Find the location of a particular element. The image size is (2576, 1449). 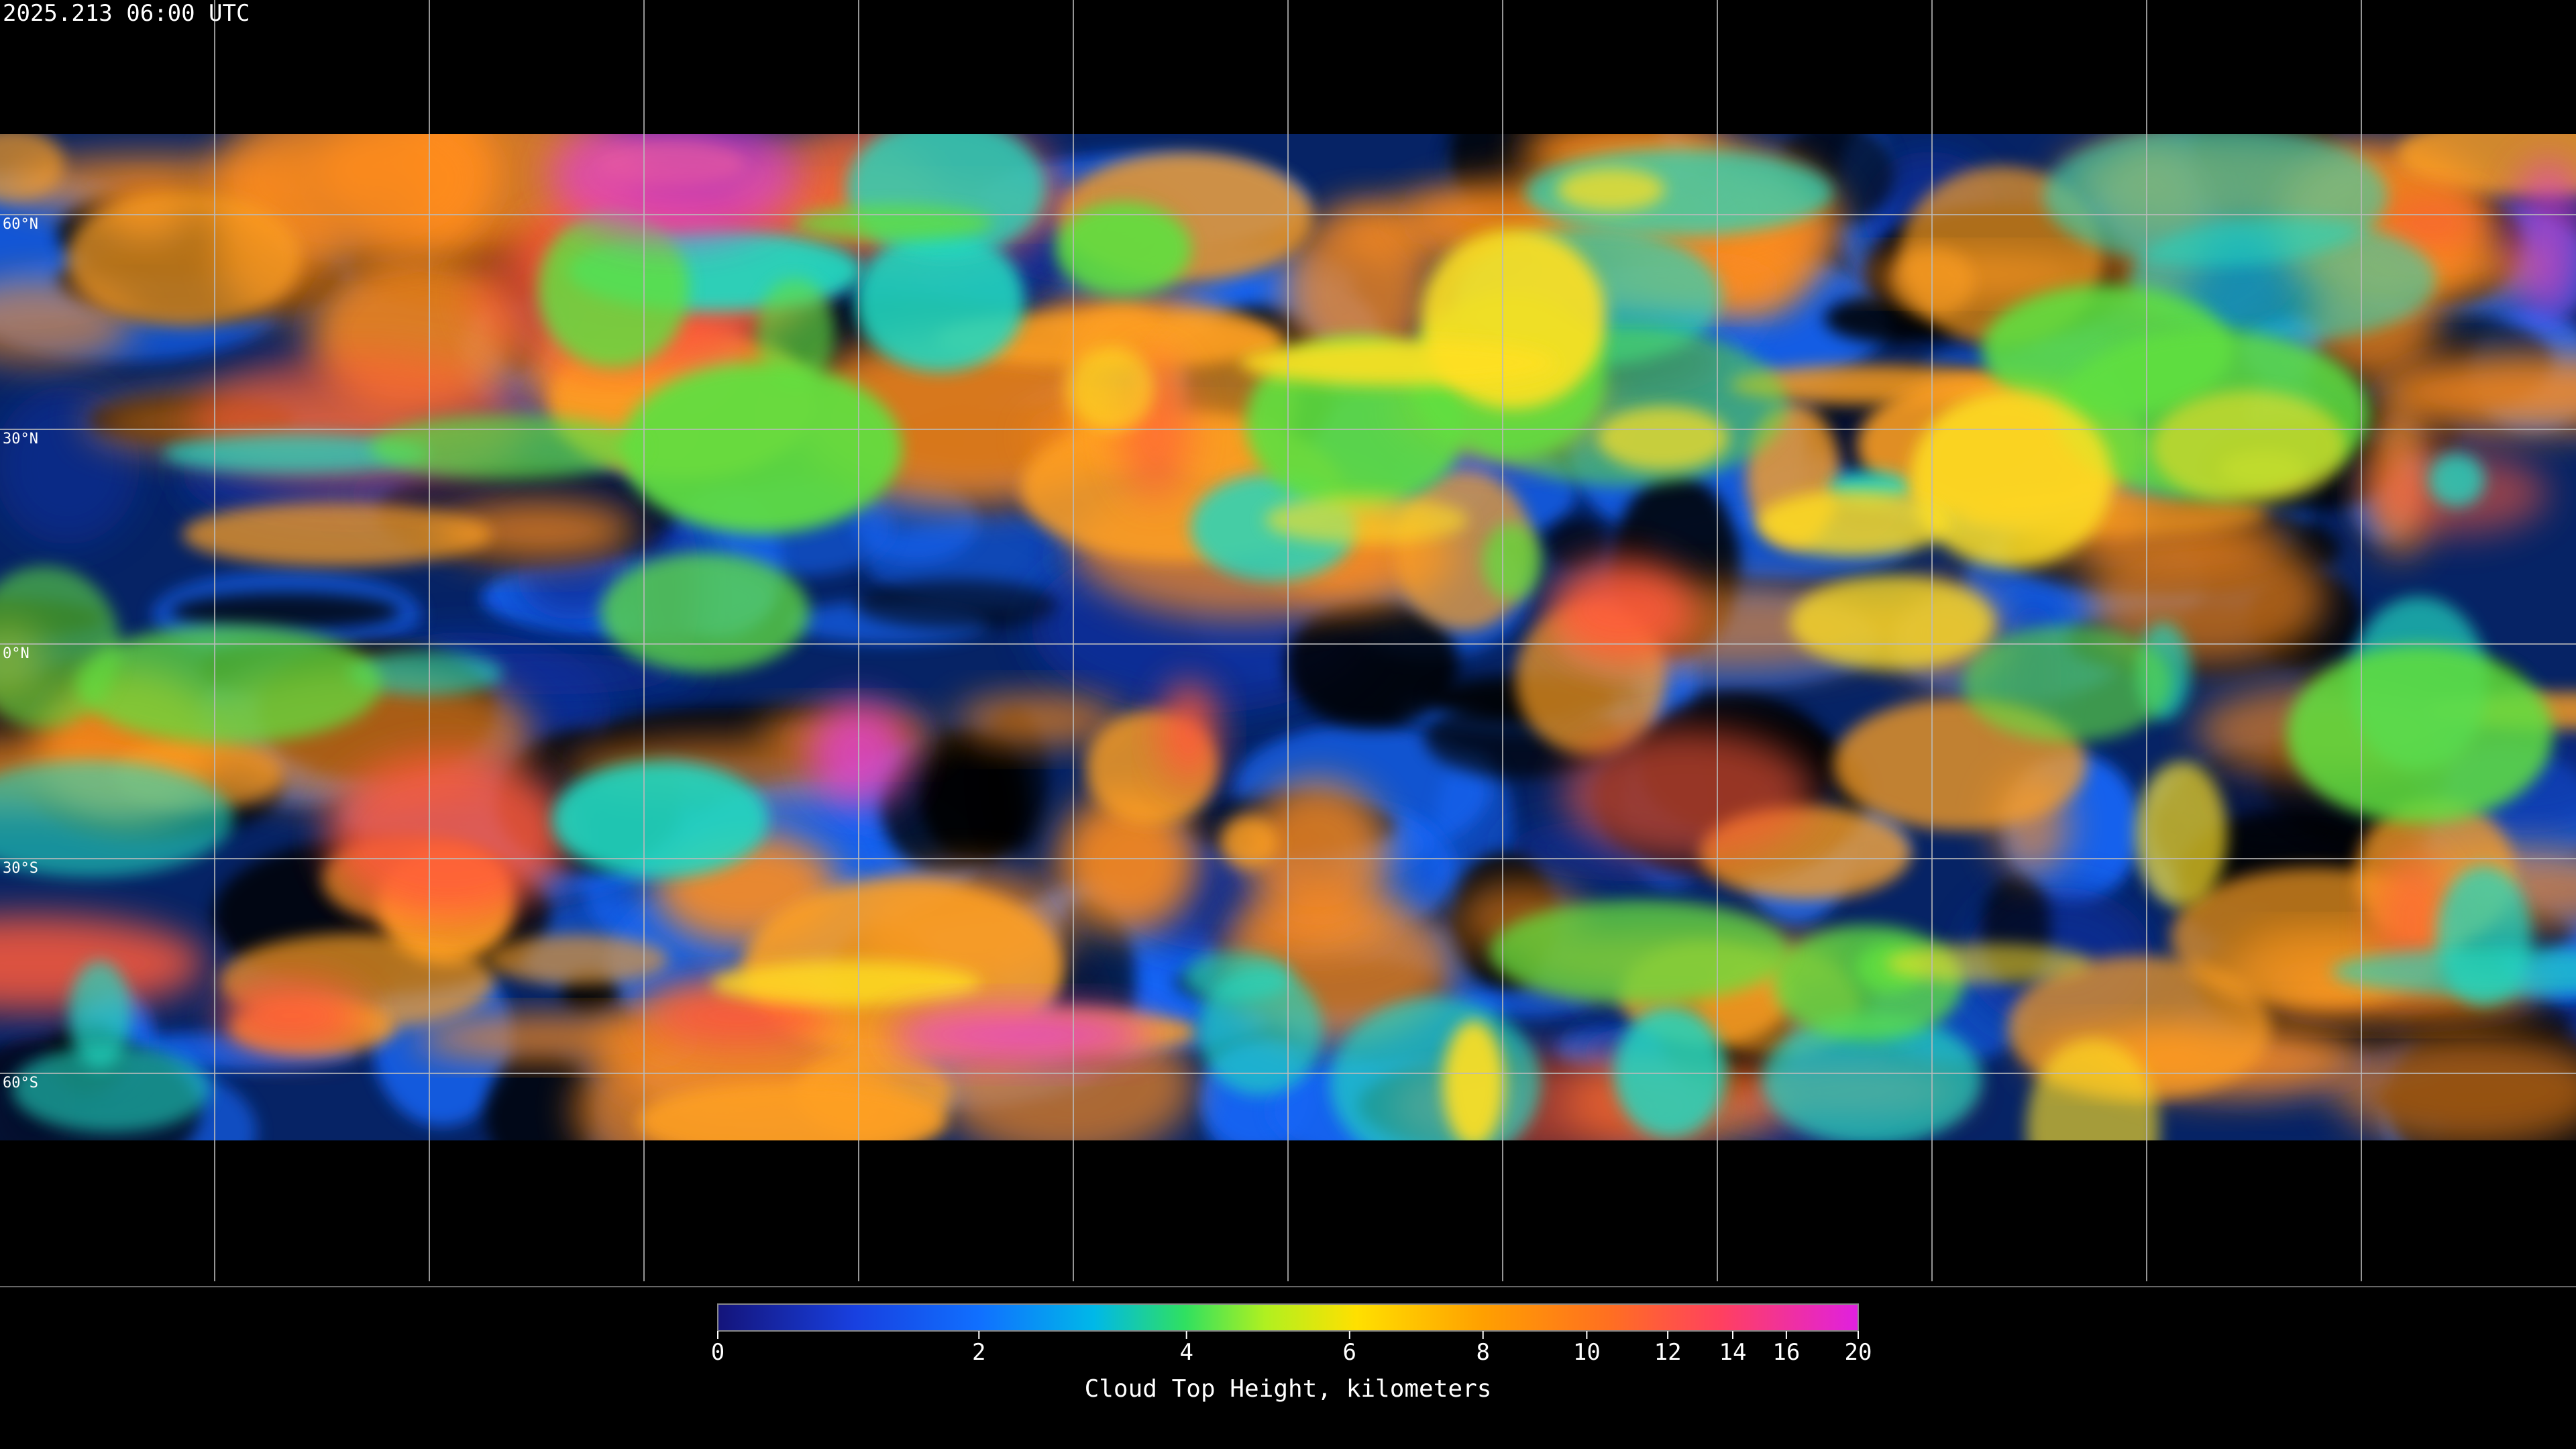

colorbar-tick-label: 4 is located at coordinates (1186, 1352).